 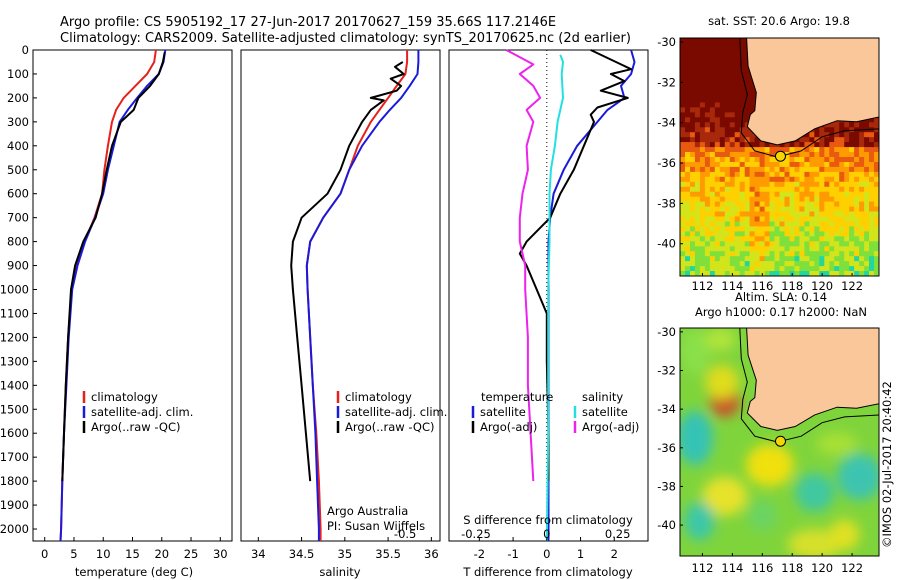 I want to click on salinity-series-group, so click(x=355, y=295).